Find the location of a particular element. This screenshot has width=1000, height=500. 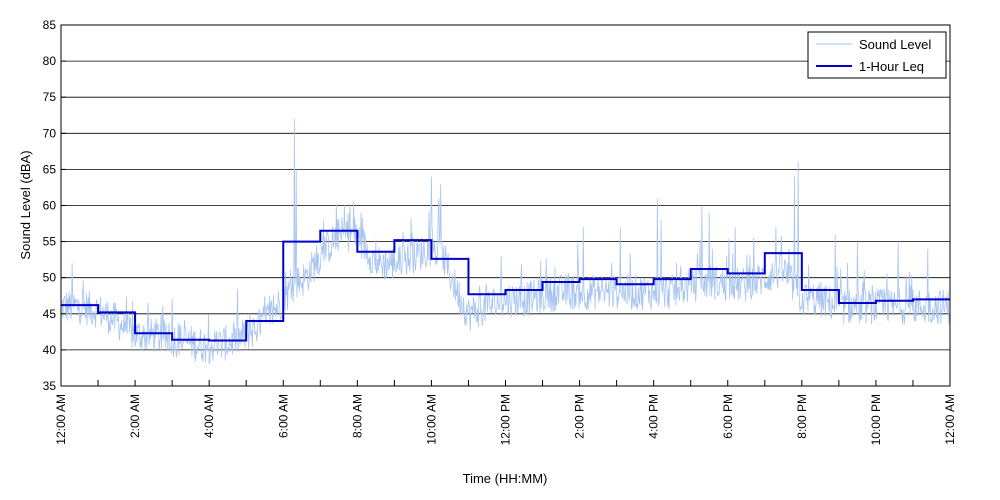

legend-label-leq: 1-Hour Leq is located at coordinates (891, 66).